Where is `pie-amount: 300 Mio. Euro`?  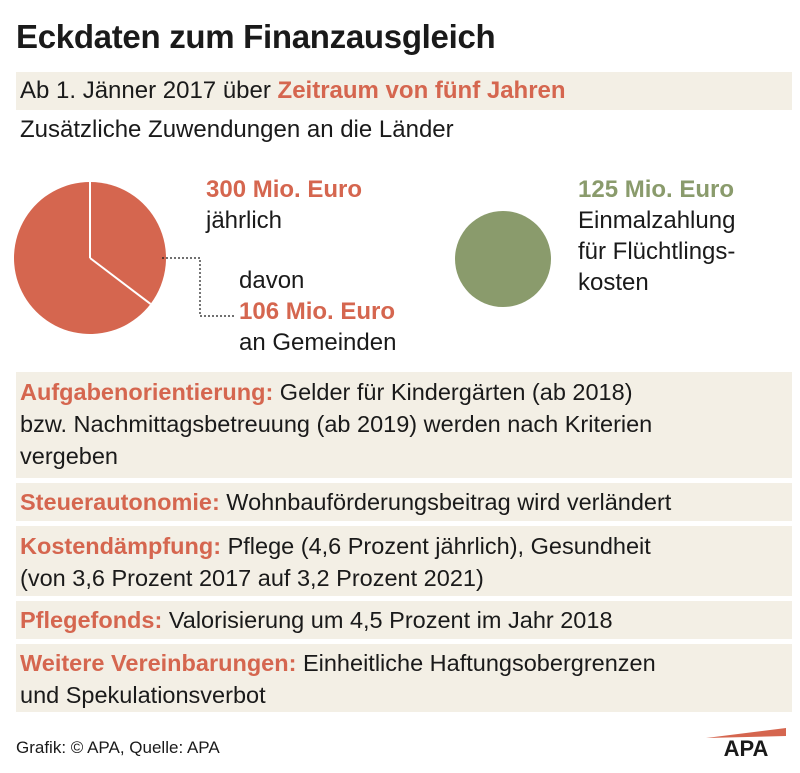 pie-amount: 300 Mio. Euro is located at coordinates (284, 189).